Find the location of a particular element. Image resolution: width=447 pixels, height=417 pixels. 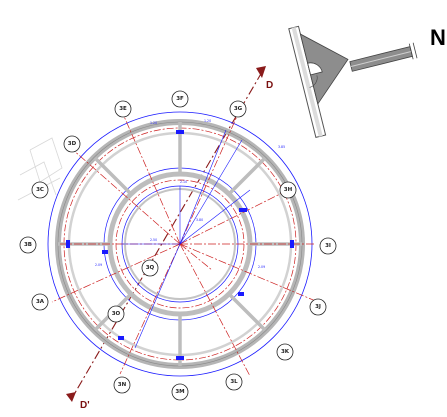

grid-bubble: 3G is located at coordinates (238, 109).